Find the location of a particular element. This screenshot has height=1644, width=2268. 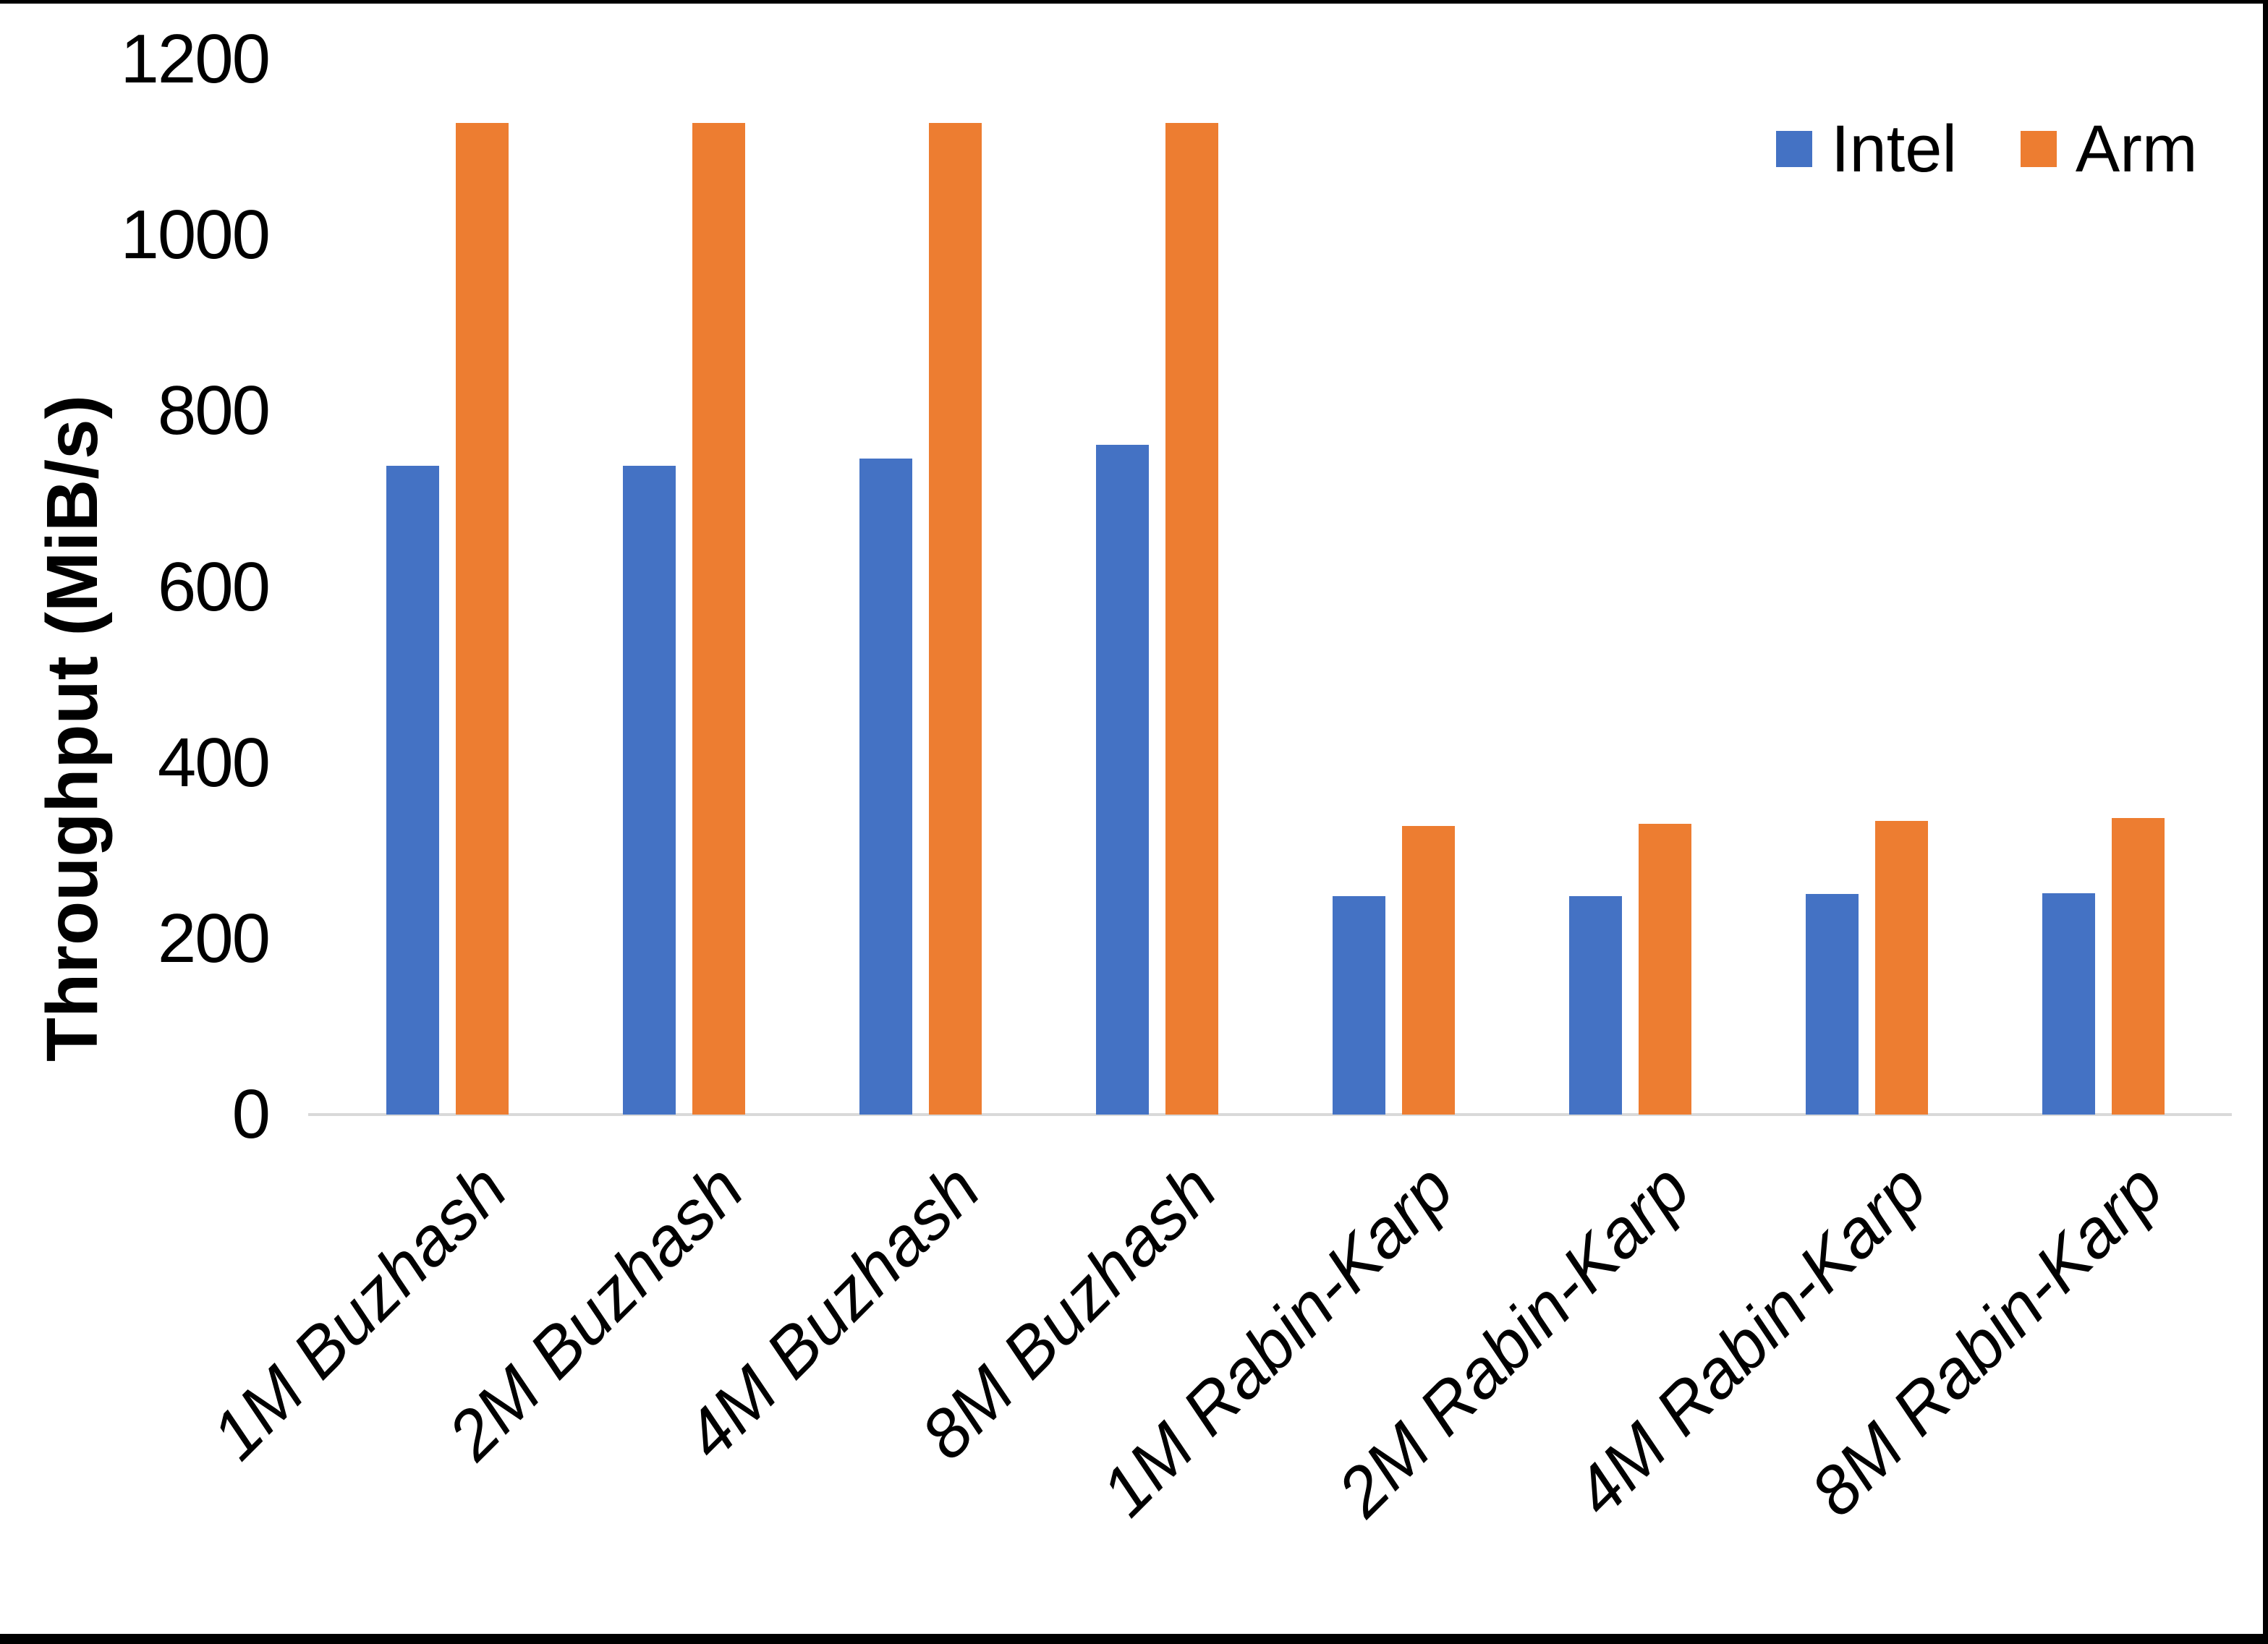

bar-arm-8m-buzhash is located at coordinates (1191, 618).